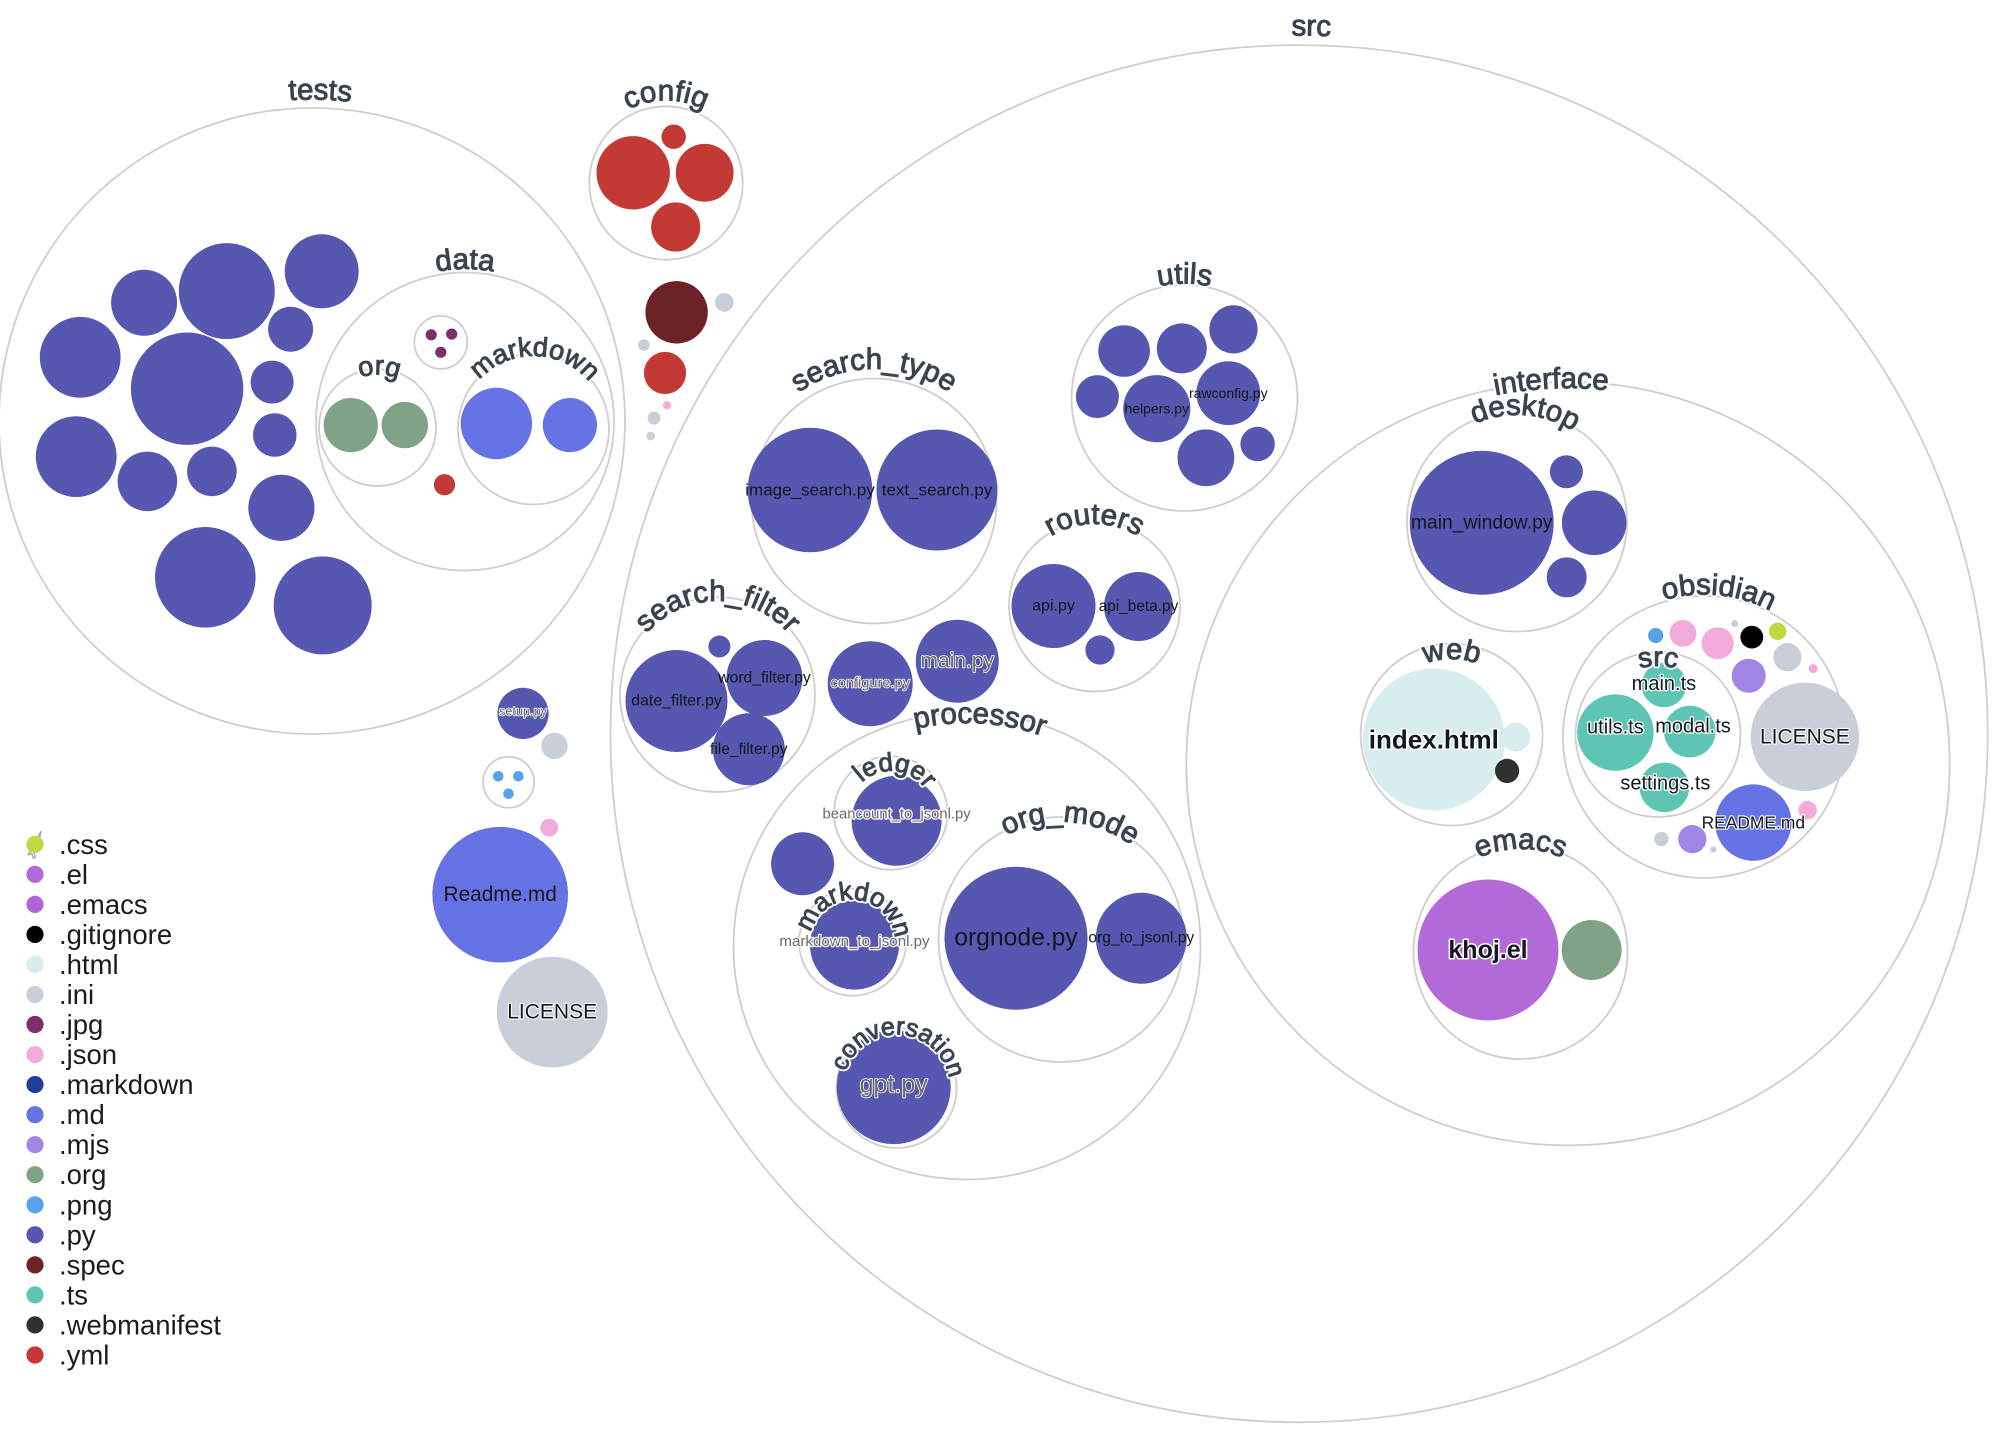  What do you see at coordinates (717, 606) in the screenshot?
I see `svg-text: search_filter` at bounding box center [717, 606].